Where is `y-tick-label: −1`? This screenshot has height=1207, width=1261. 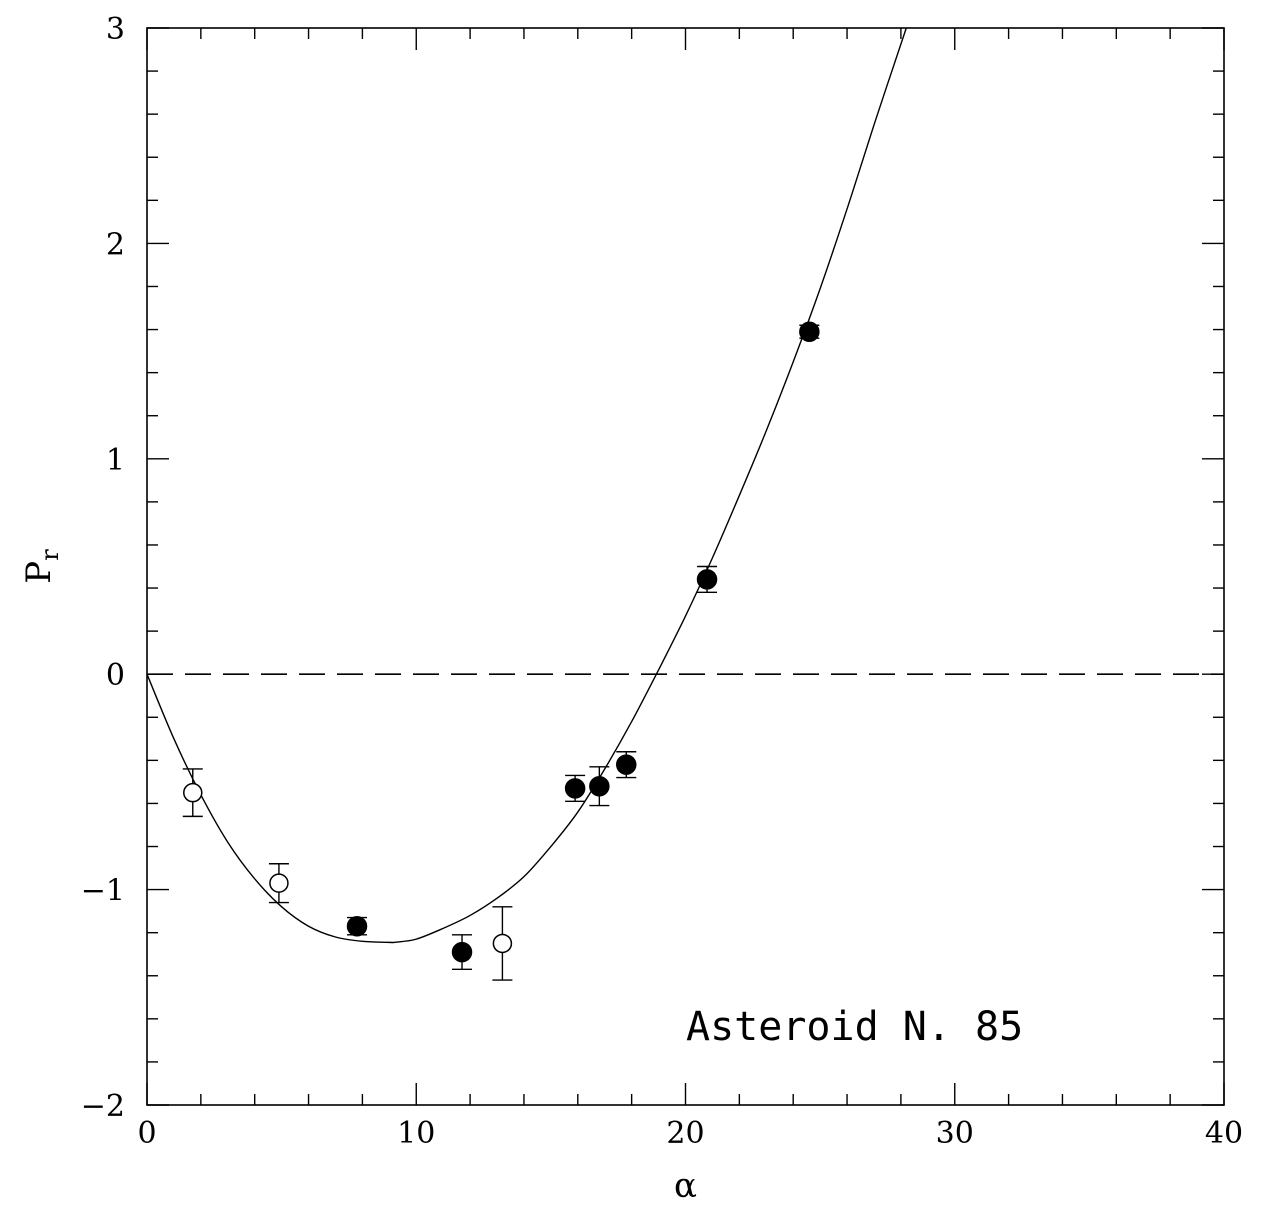 y-tick-label: −1 is located at coordinates (103, 891).